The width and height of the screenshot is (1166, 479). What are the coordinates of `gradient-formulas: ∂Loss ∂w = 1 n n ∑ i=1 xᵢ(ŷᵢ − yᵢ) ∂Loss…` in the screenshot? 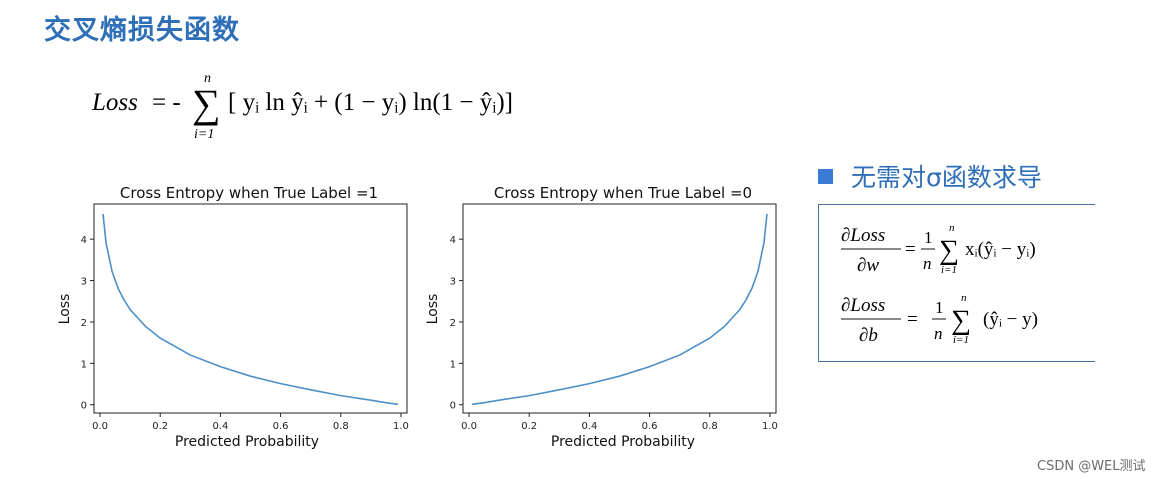 It's located at (939, 284).